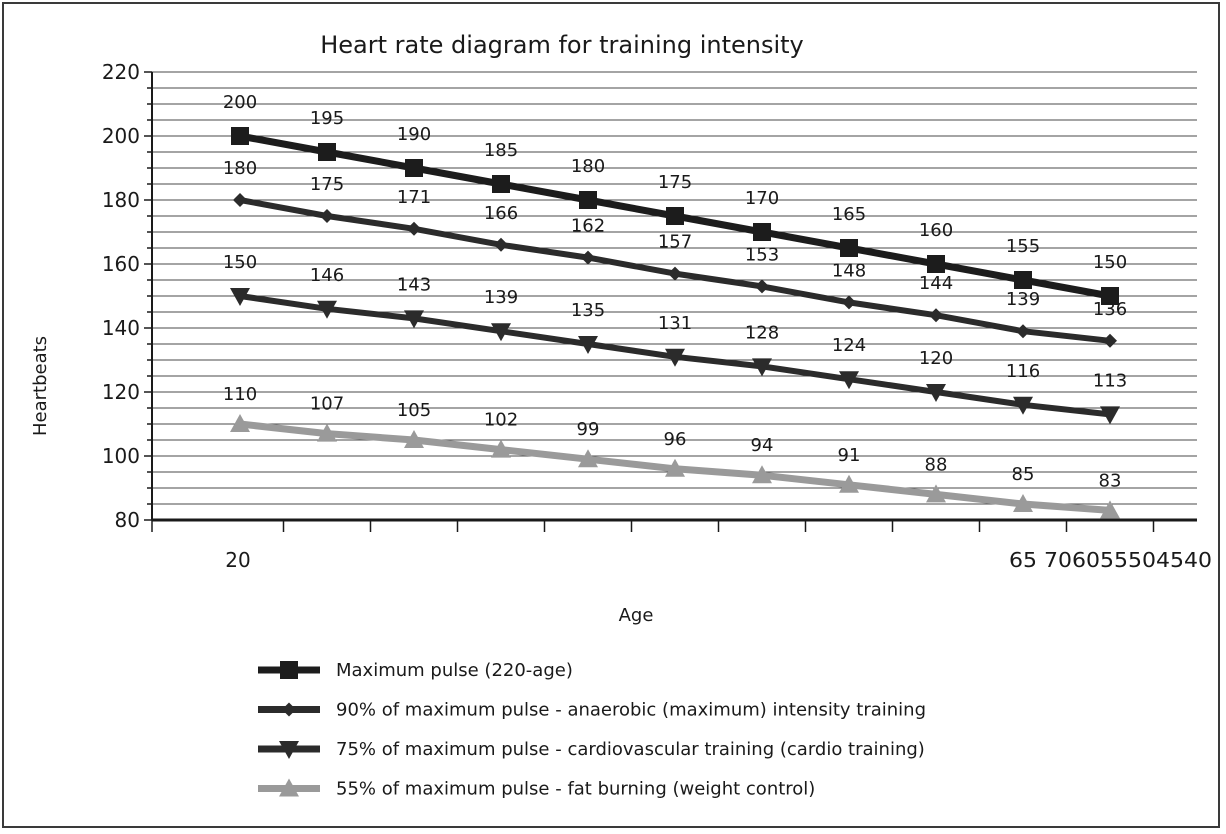  I want to click on data-label: 94, so click(762, 445).